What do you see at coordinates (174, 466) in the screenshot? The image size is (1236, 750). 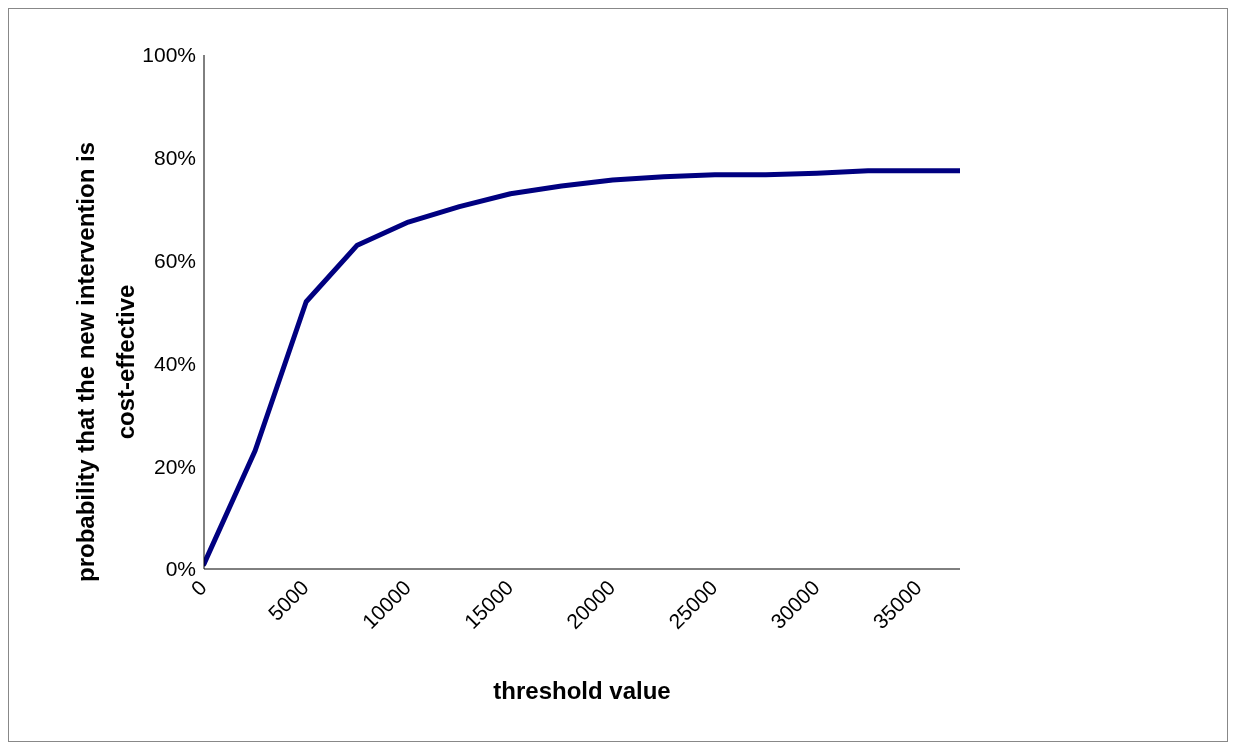 I see `y-tick-label: 20%` at bounding box center [174, 466].